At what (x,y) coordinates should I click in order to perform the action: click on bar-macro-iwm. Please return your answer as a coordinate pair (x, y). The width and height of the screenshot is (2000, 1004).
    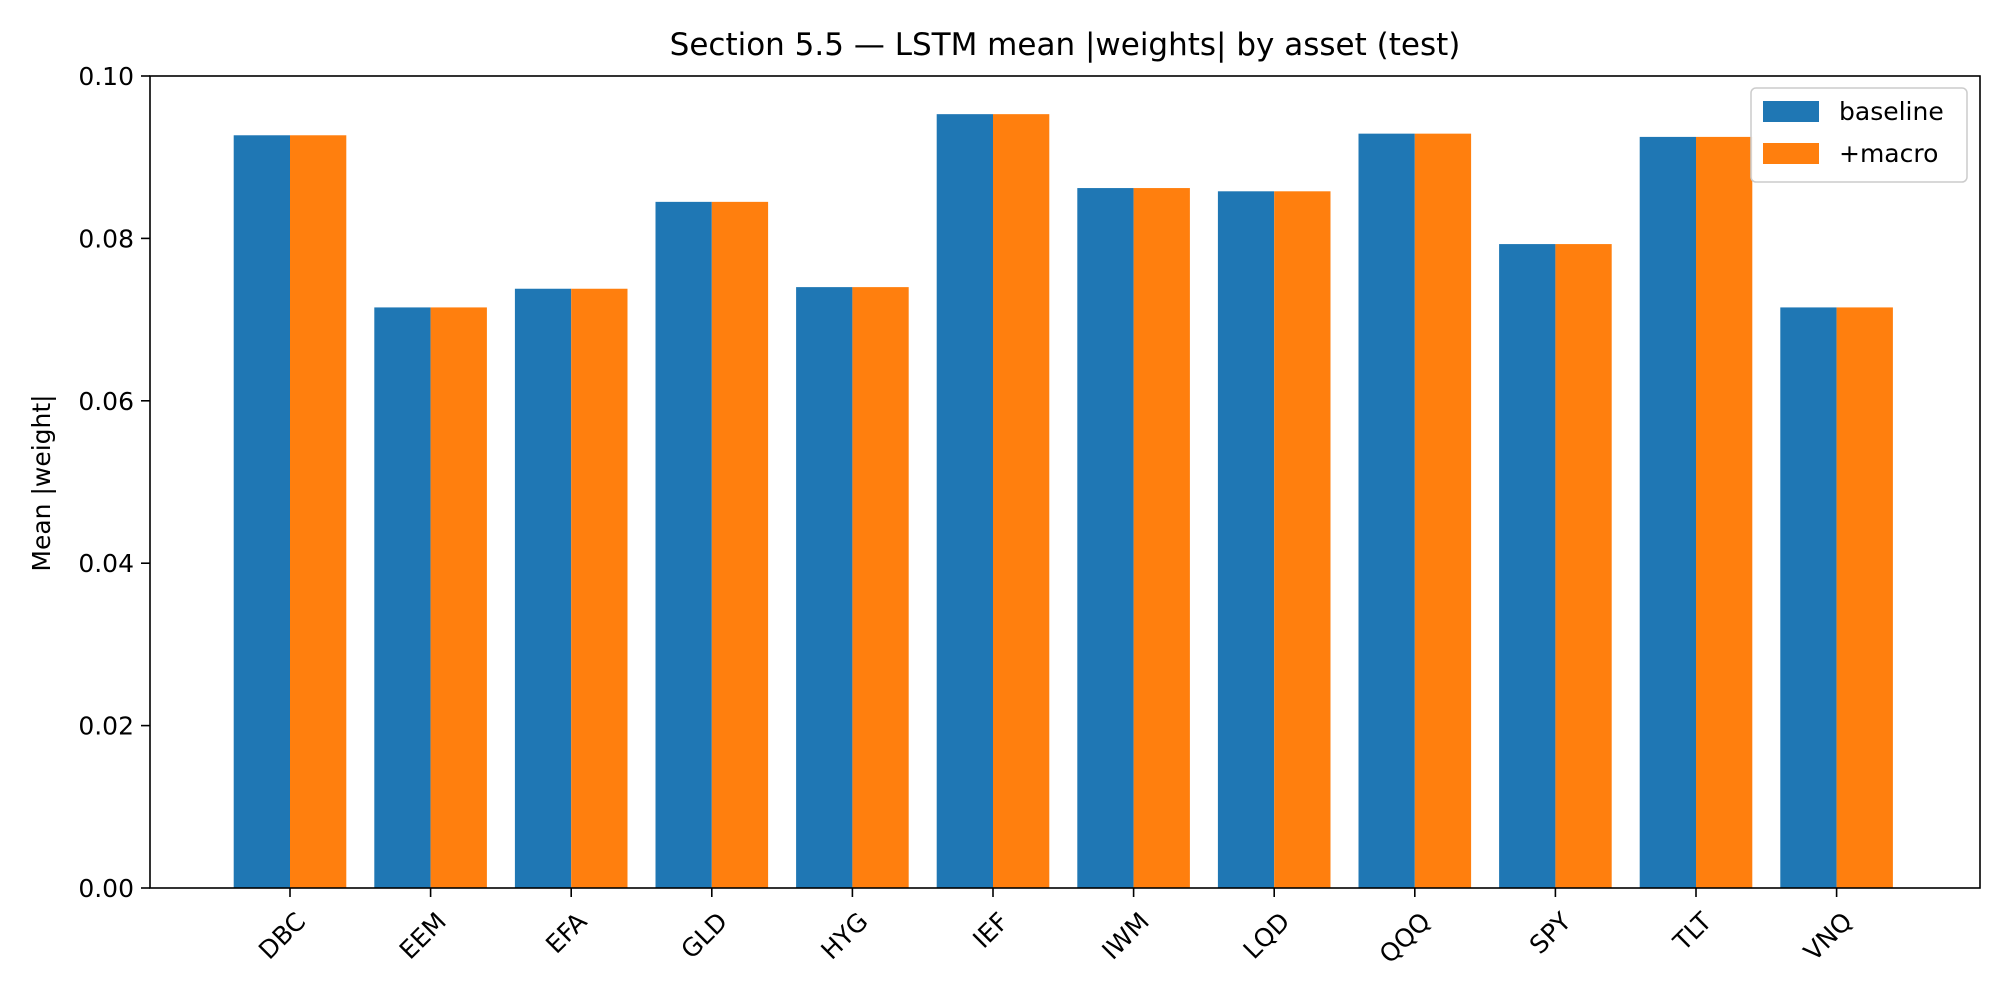
    Looking at the image, I should click on (1161, 538).